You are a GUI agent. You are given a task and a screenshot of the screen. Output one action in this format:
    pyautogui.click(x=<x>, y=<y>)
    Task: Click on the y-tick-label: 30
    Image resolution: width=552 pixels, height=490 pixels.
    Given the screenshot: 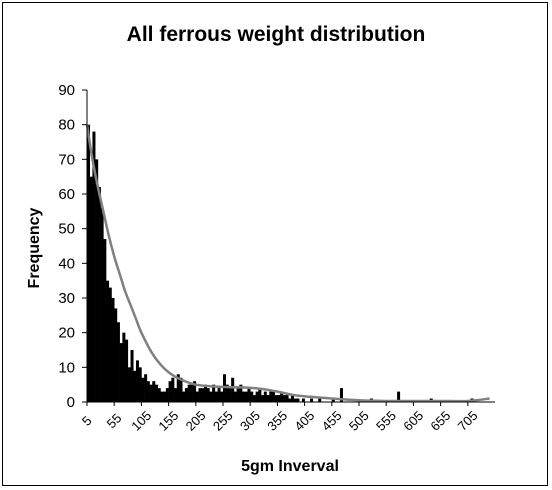 What is the action you would take?
    pyautogui.click(x=66, y=298)
    